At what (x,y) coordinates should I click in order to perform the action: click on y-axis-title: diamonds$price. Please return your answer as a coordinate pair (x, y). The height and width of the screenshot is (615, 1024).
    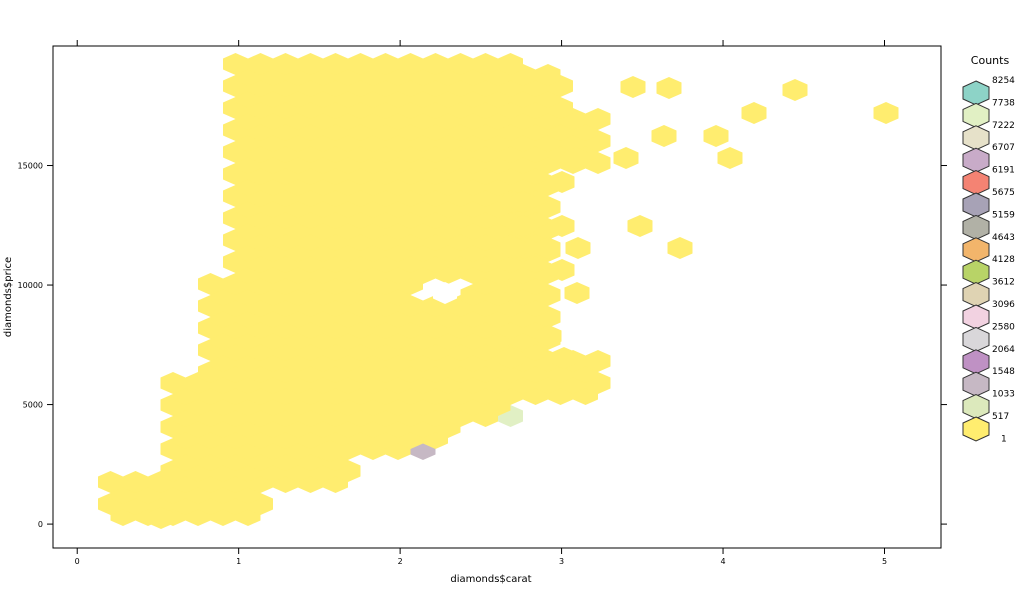
    Looking at the image, I should click on (8, 297).